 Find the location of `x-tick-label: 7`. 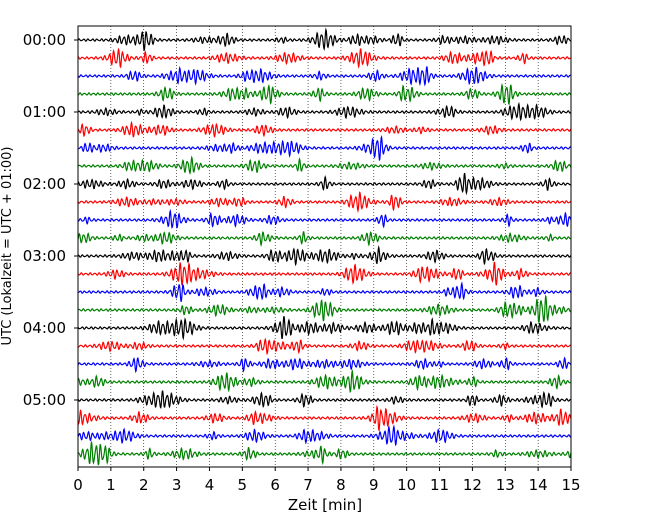

x-tick-label: 7 is located at coordinates (308, 485).